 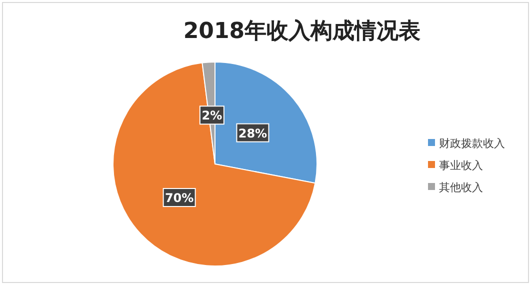 I want to click on title: 2018年收入构成情况表, so click(x=302, y=31).